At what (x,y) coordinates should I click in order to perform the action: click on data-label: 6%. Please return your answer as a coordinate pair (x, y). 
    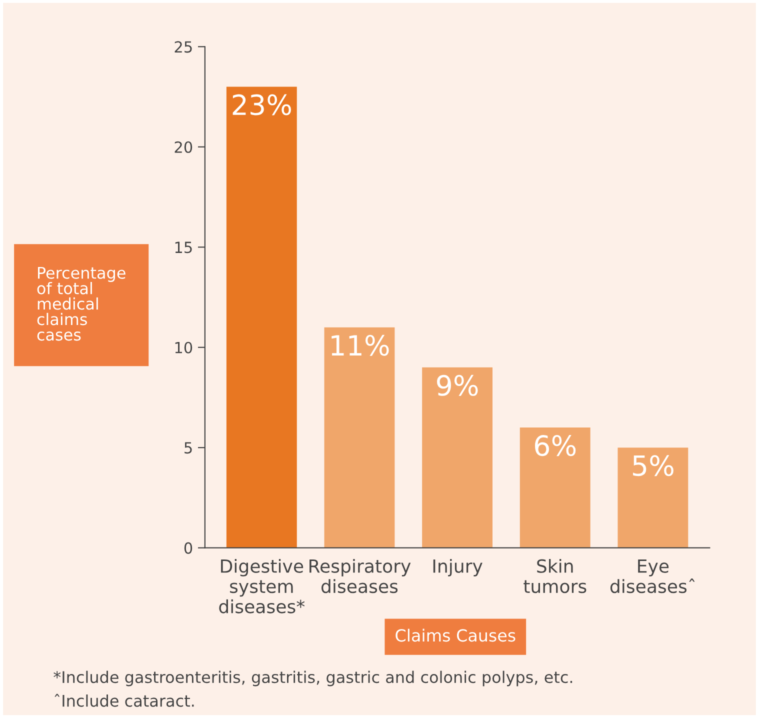
    Looking at the image, I should click on (555, 445).